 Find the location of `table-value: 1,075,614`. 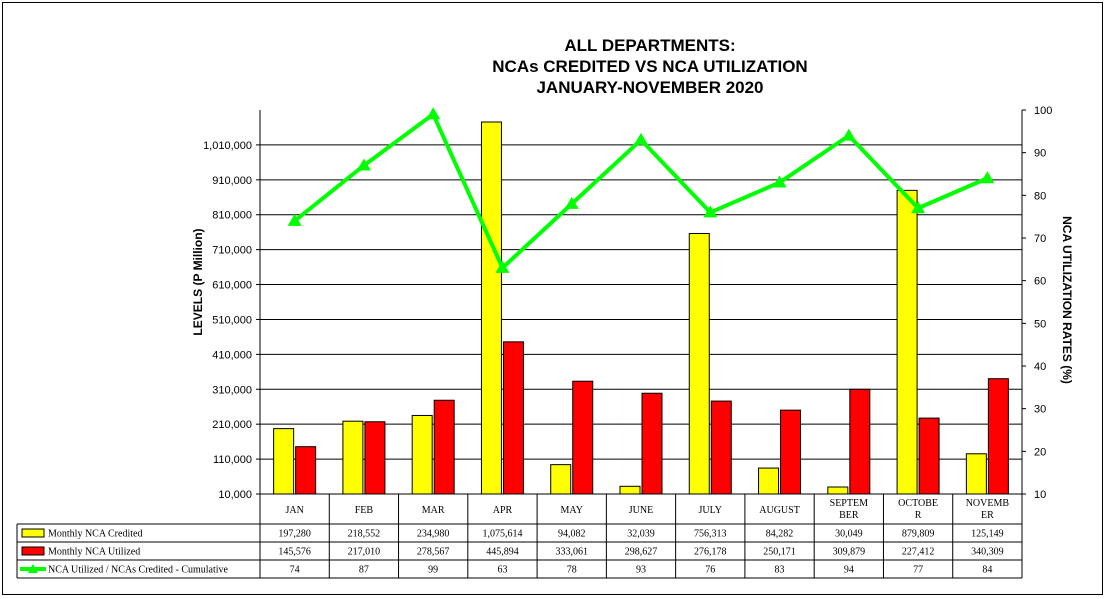

table-value: 1,075,614 is located at coordinates (502, 534).